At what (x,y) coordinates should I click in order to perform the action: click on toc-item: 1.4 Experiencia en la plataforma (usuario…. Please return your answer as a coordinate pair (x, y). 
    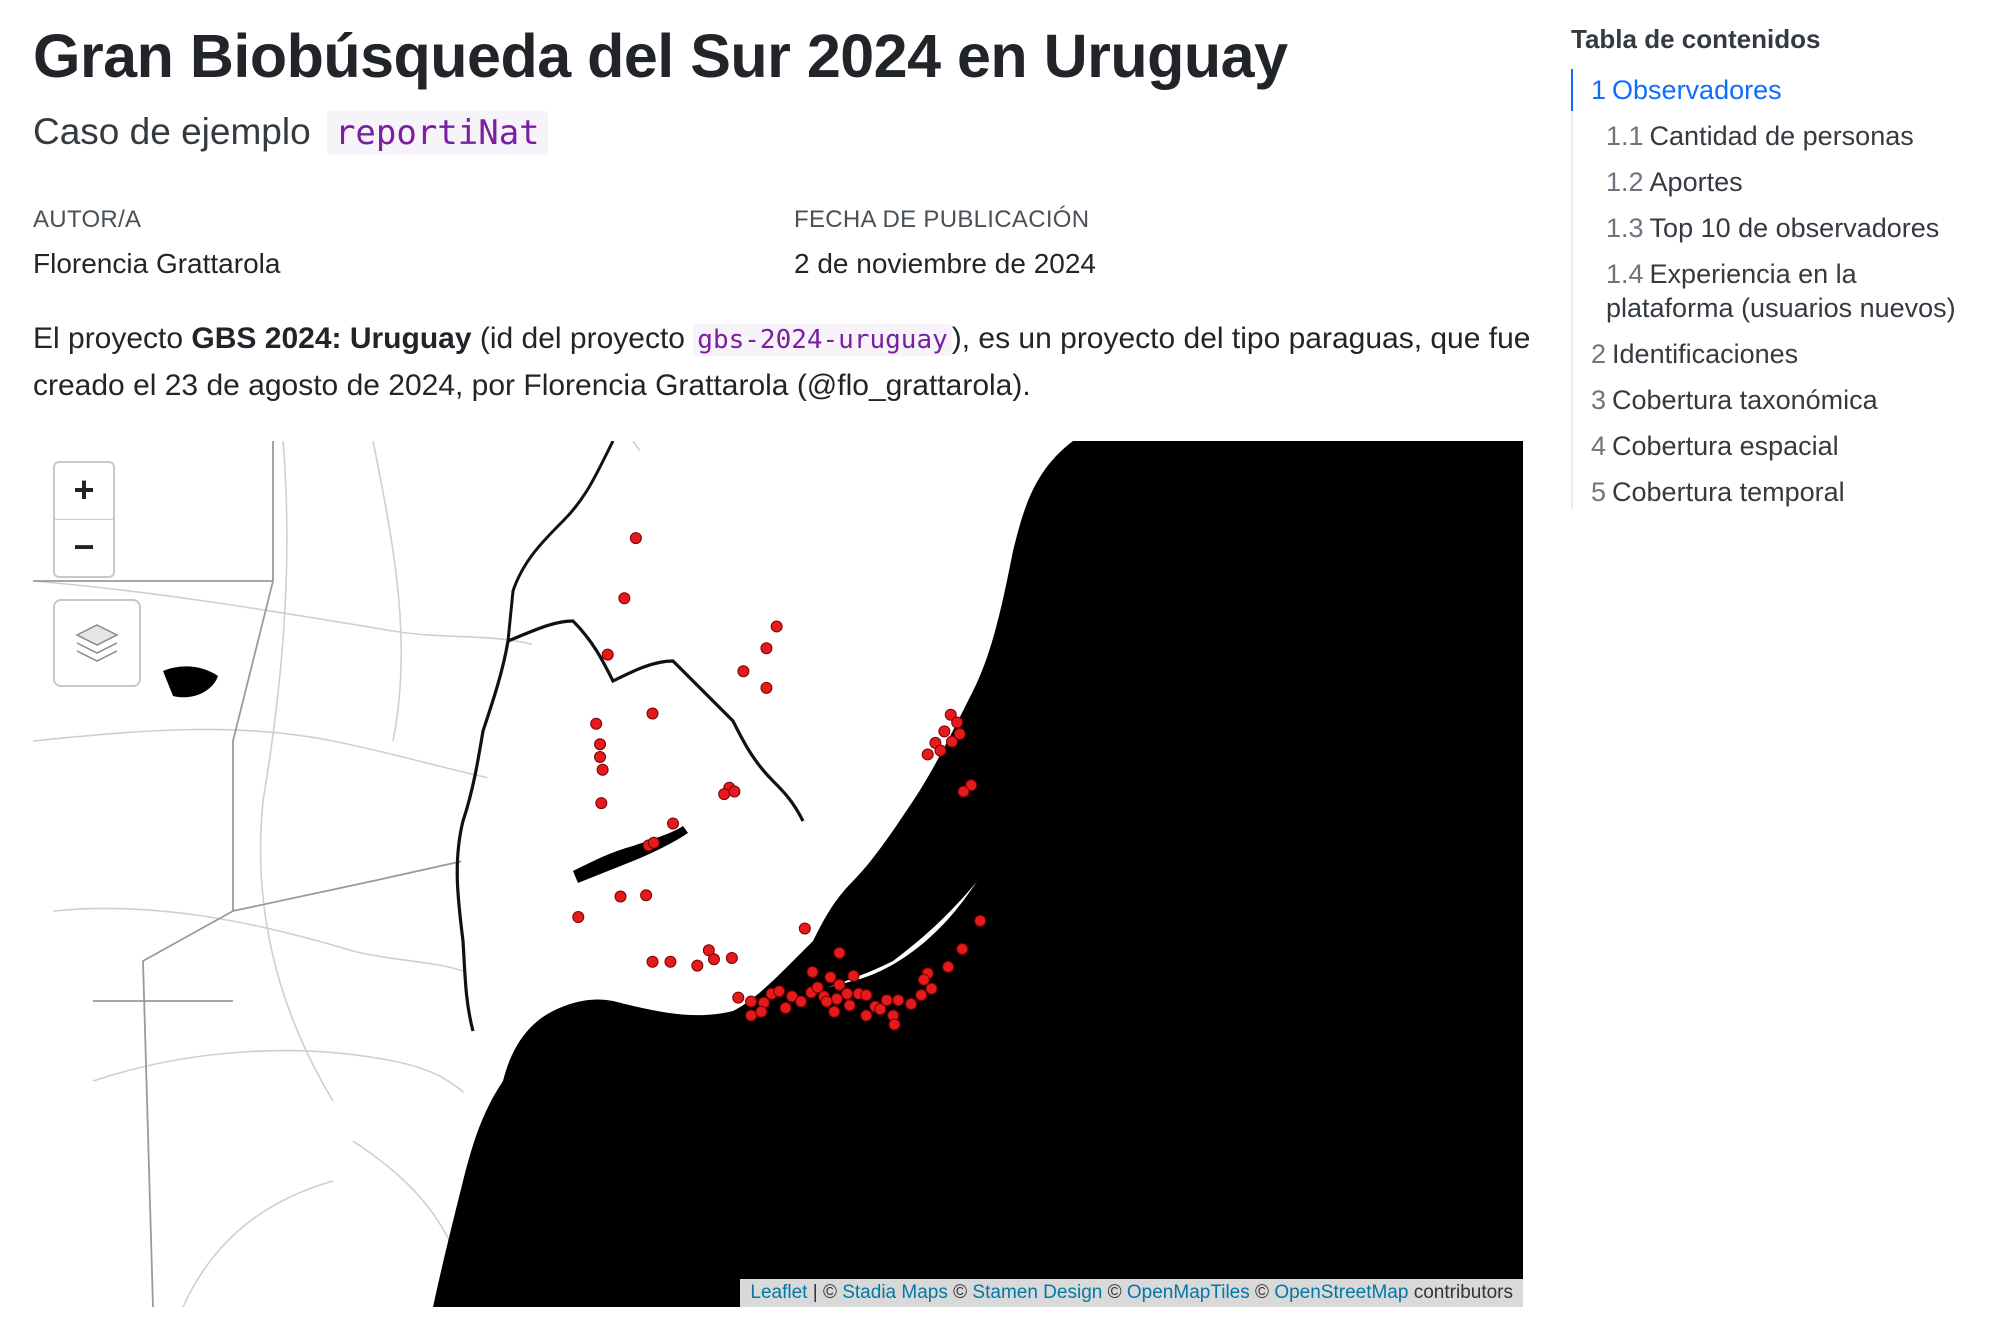
    Looking at the image, I should click on (1791, 291).